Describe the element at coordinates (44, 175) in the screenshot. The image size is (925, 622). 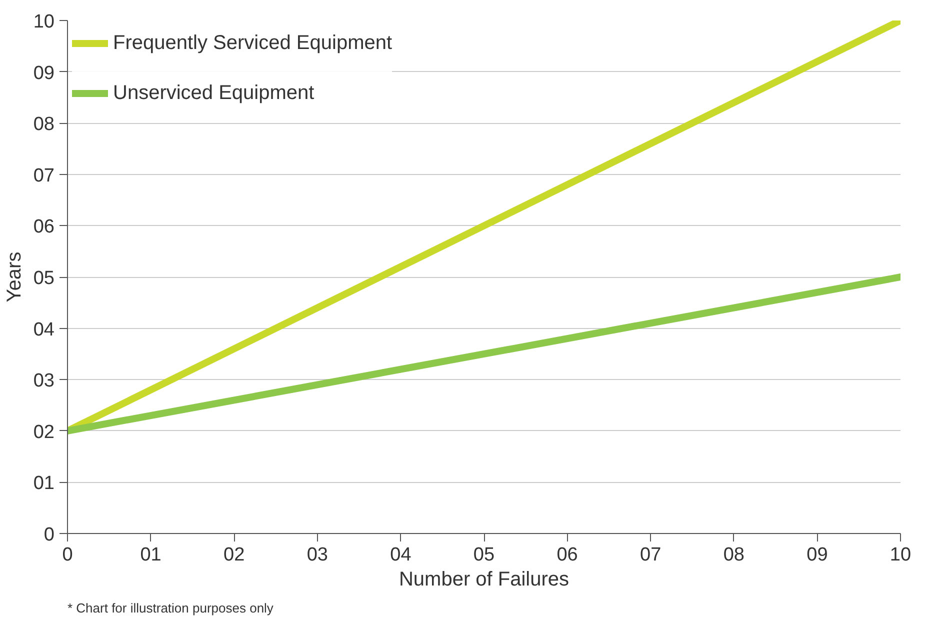
I see `y-tick-label: 07` at that location.